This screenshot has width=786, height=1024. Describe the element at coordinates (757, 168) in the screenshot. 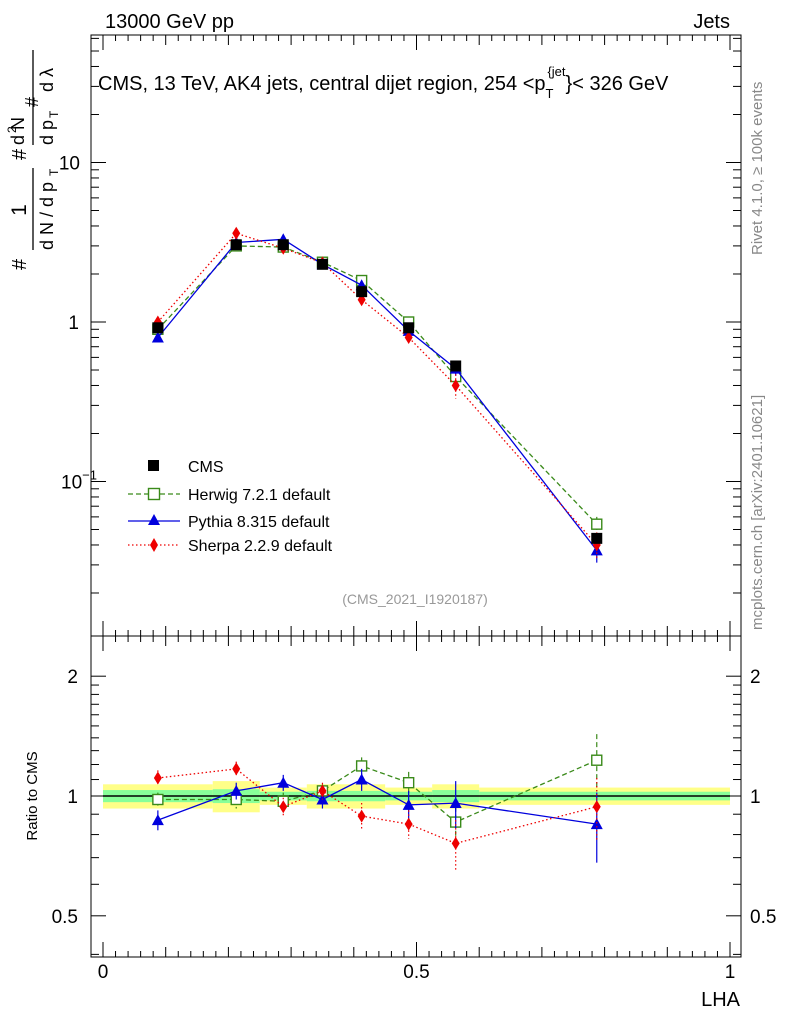

I see `rivet-label: Rivet 4.1.0, ≥ 100k events` at that location.